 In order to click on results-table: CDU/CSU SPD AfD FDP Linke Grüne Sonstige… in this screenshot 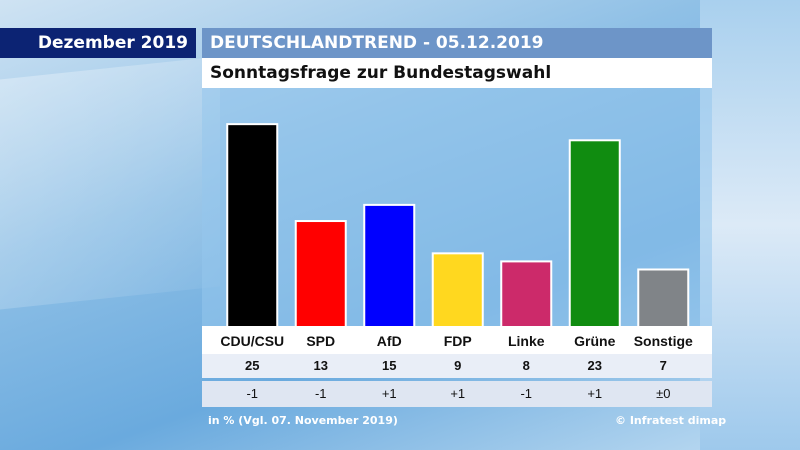, I will do `click(457, 366)`.